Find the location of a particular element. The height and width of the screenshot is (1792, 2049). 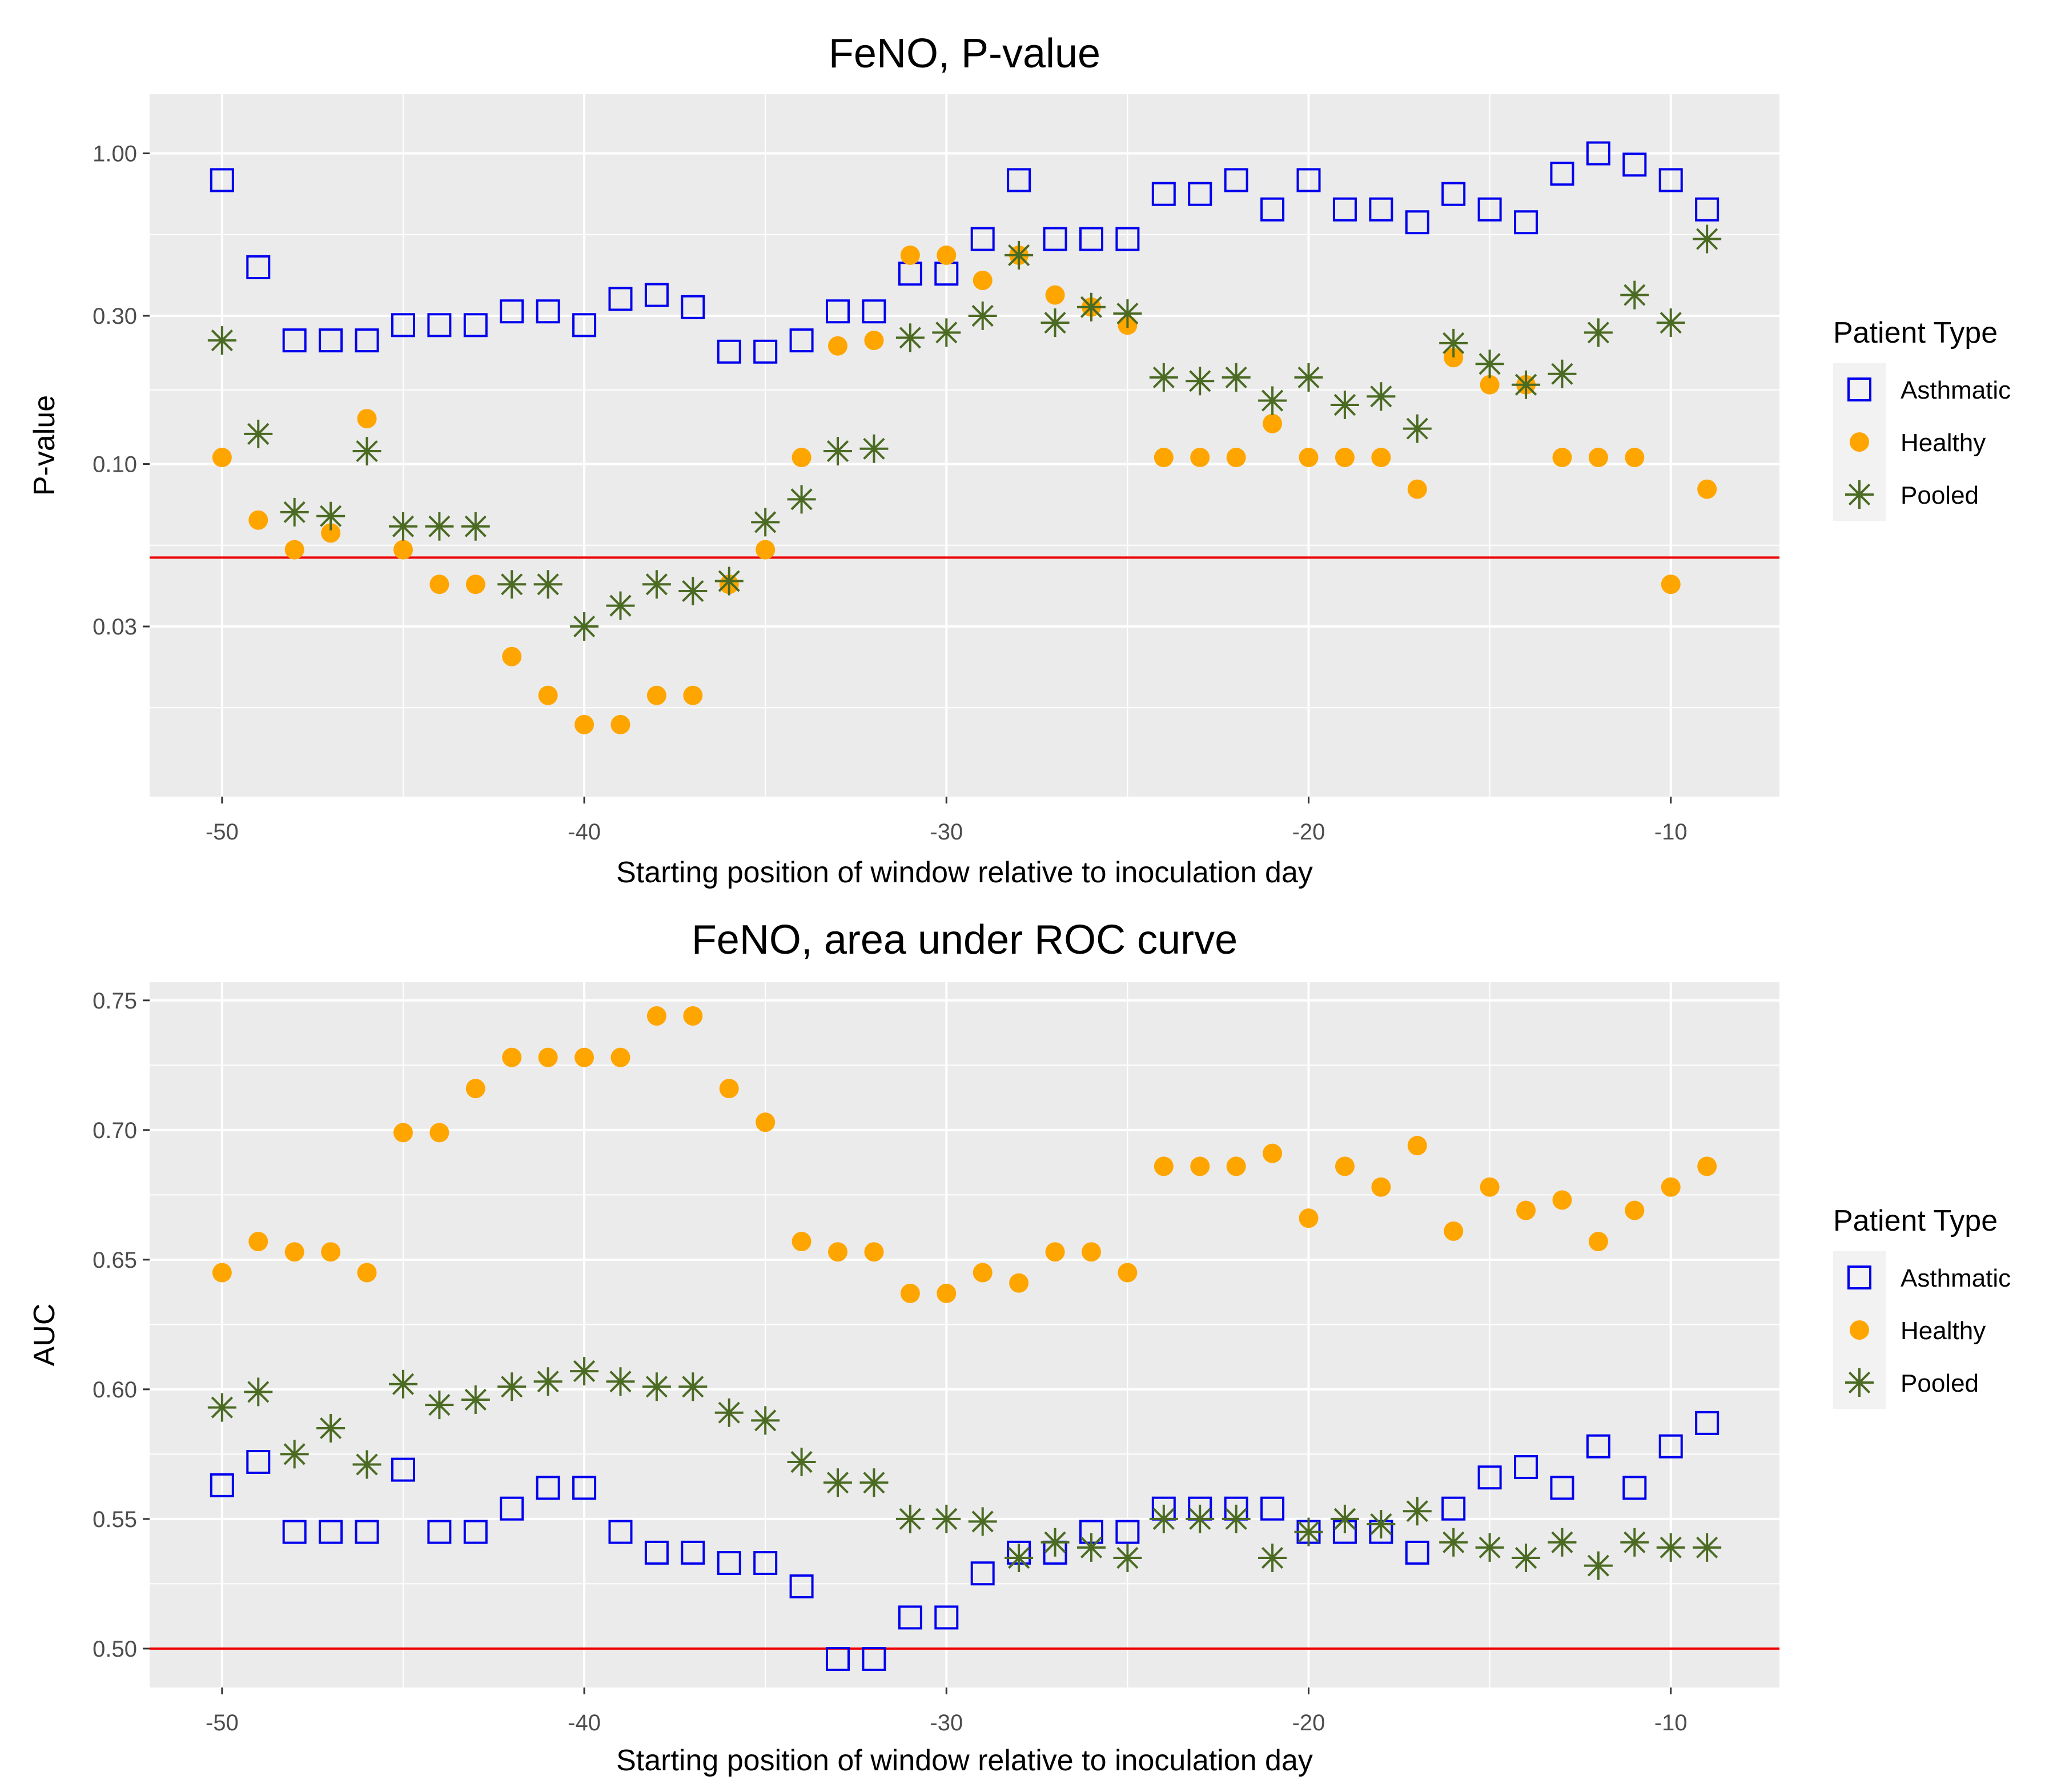

legend-key-pooled is located at coordinates (1859, 494).